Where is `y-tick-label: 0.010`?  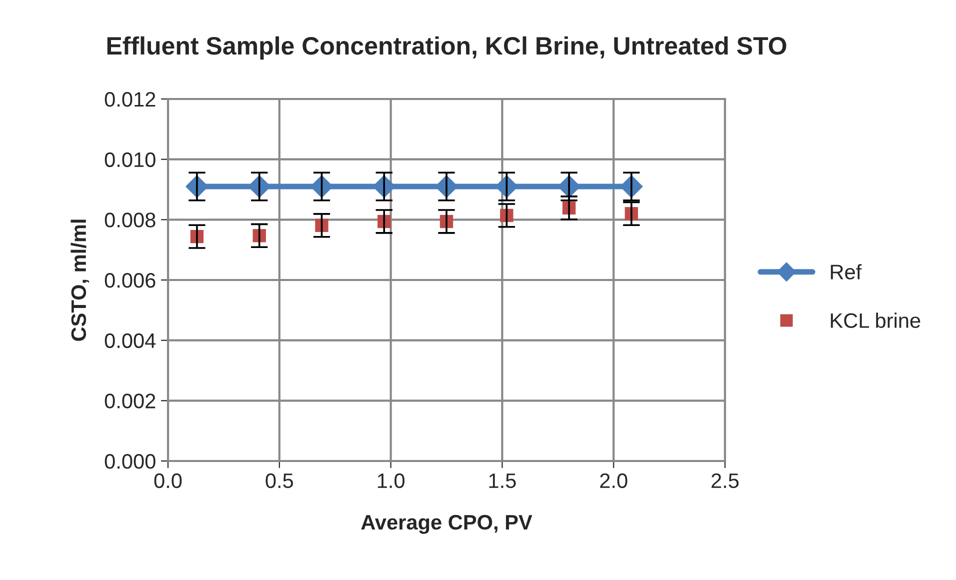 y-tick-label: 0.010 is located at coordinates (130, 160).